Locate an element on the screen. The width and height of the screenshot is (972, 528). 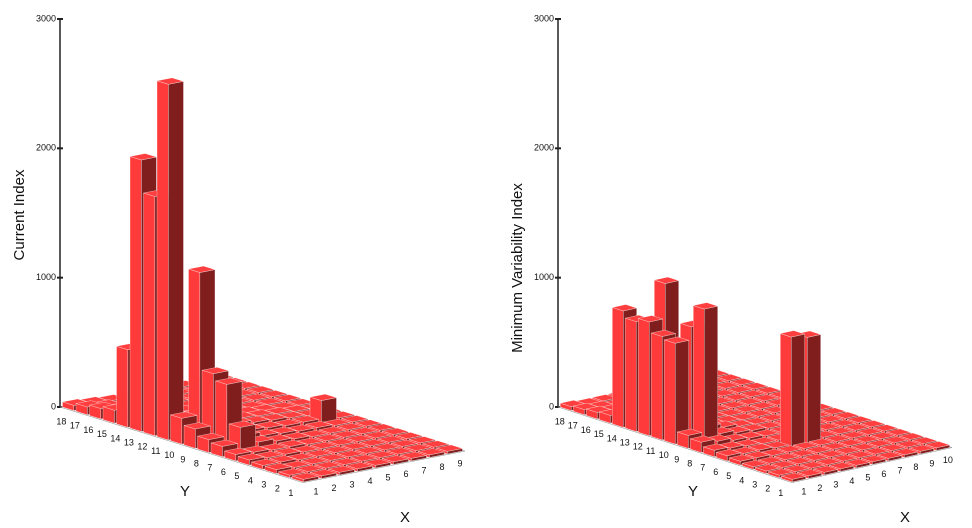
z-tick-label: 3000 is located at coordinates (544, 18).